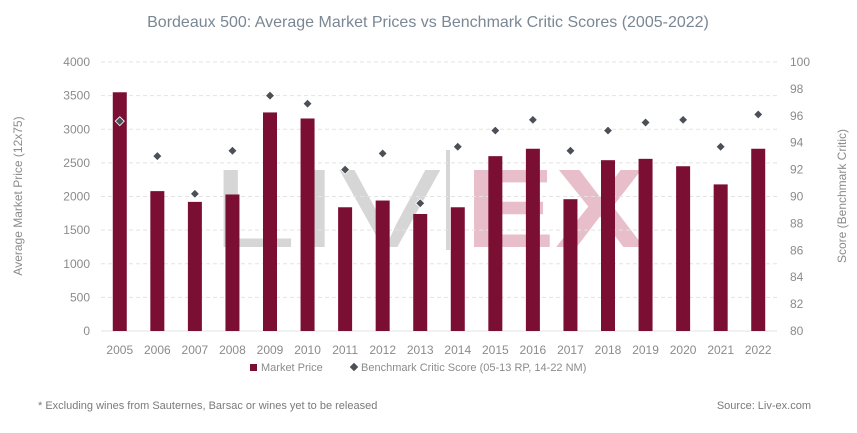  What do you see at coordinates (307, 103) in the screenshot?
I see `score-marker-2010` at bounding box center [307, 103].